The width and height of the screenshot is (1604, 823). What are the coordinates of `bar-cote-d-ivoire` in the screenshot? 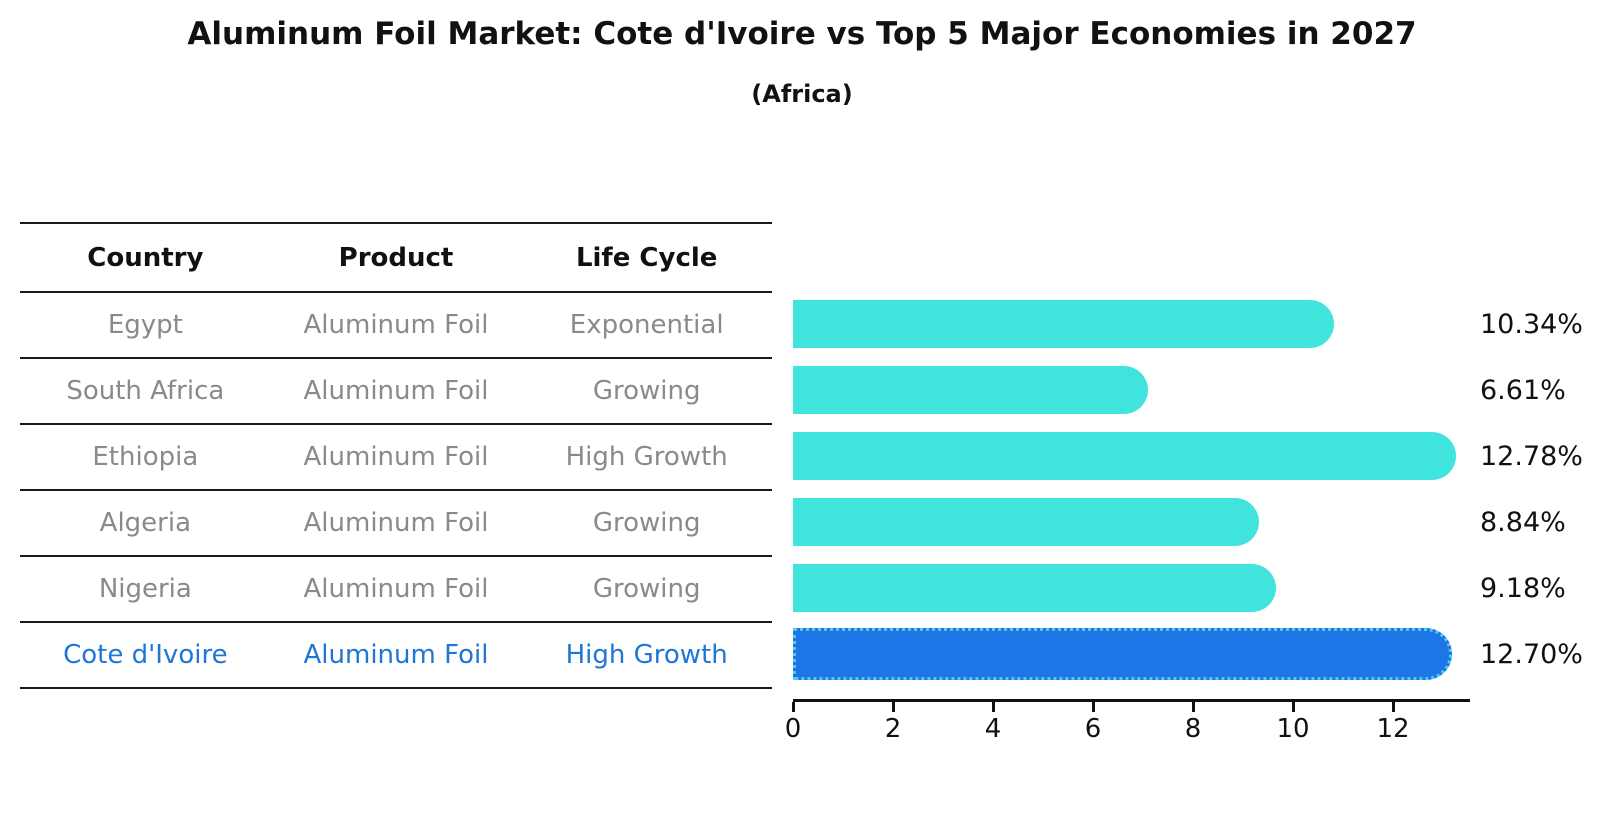 It's located at (1122, 654).